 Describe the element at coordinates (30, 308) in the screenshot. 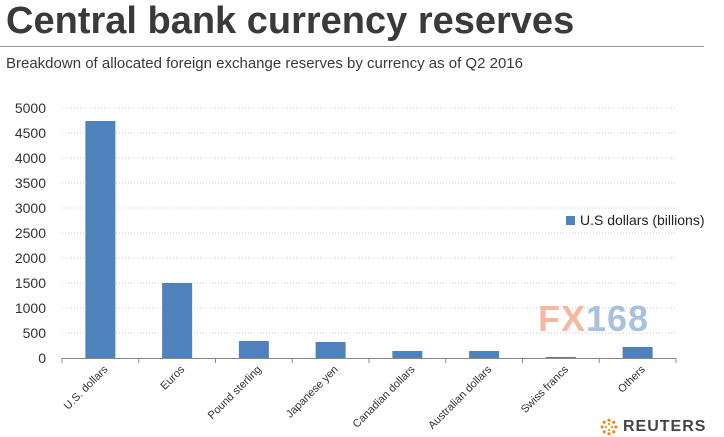

I see `y-tick-label: 1000` at that location.